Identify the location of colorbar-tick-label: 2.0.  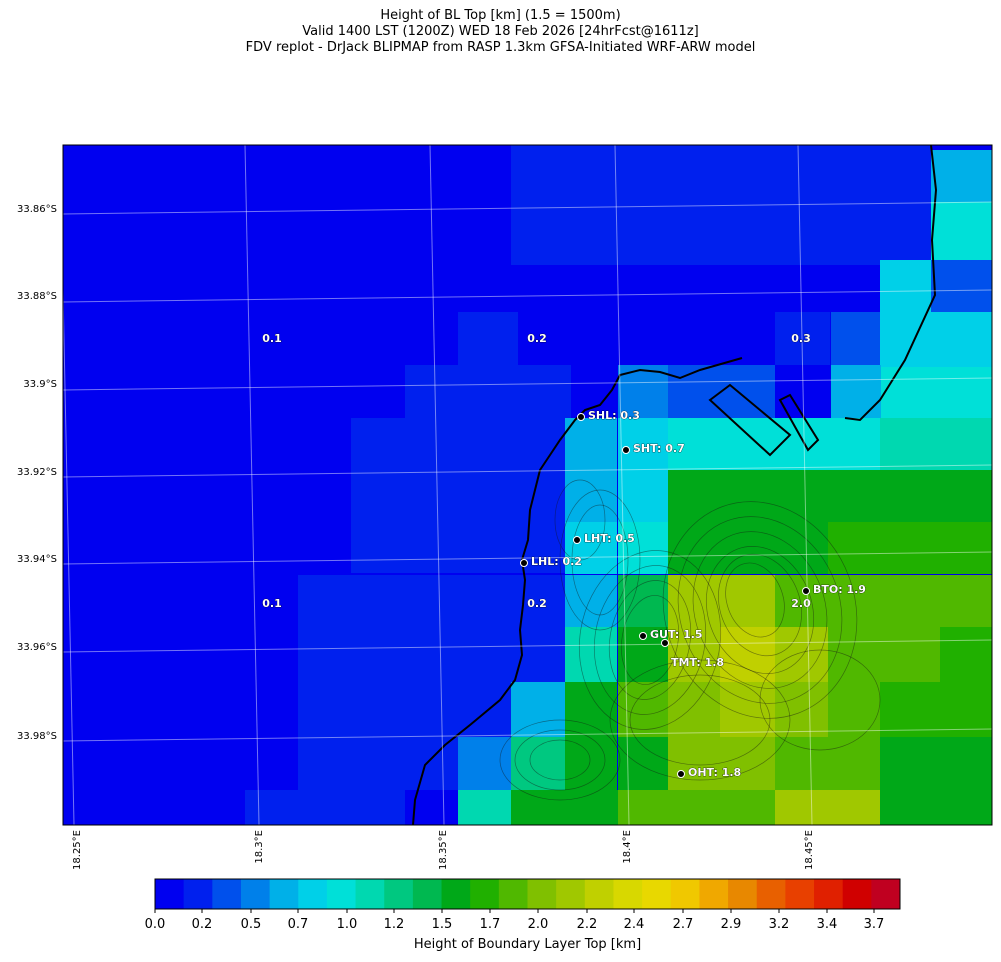
(538, 924).